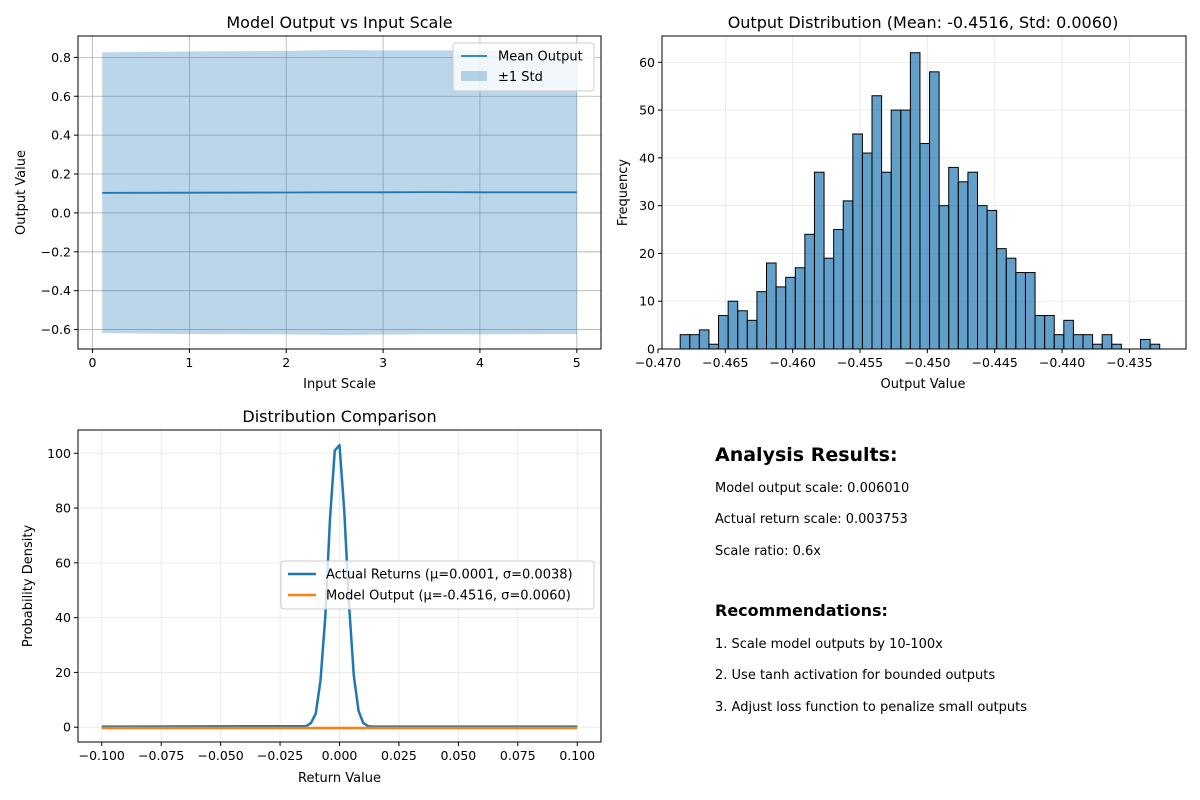 The width and height of the screenshot is (1200, 800). Describe the element at coordinates (658, 362) in the screenshot. I see `x-tick-label: −0.470` at that location.